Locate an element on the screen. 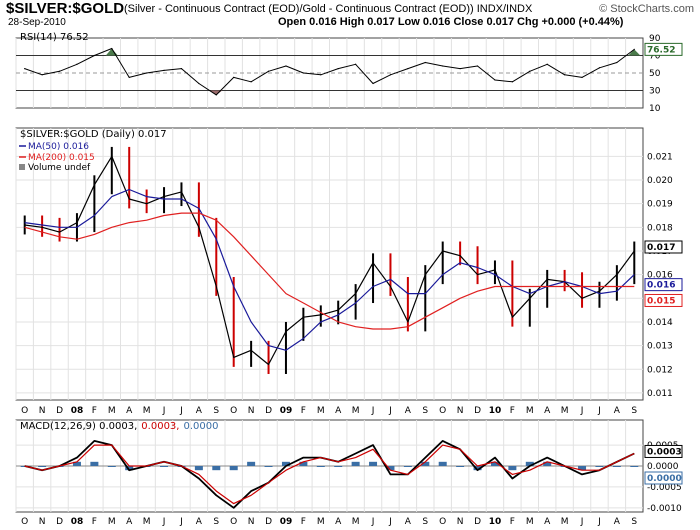 The height and width of the screenshot is (530, 700). legend-volume: Volume undef is located at coordinates (59, 168).